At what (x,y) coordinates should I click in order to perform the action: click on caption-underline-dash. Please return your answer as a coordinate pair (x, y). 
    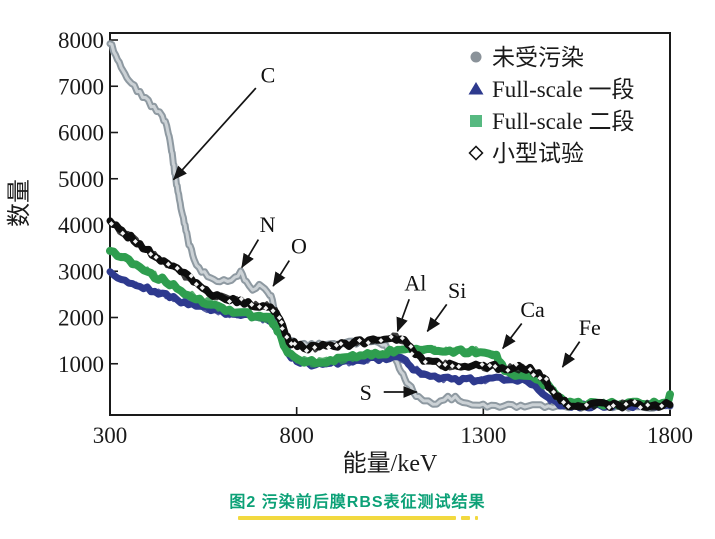
    Looking at the image, I should click on (465, 518).